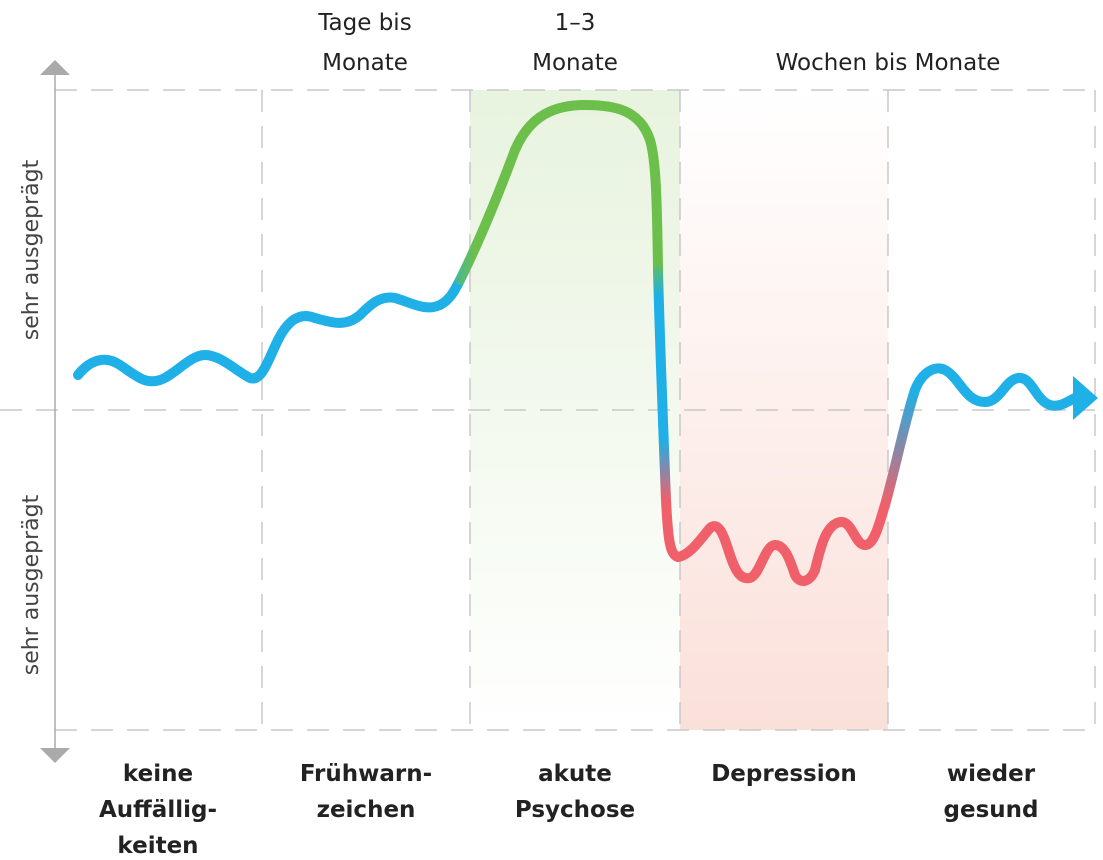 The height and width of the screenshot is (860, 1103). Describe the element at coordinates (784, 410) in the screenshot. I see `depression-band` at that location.